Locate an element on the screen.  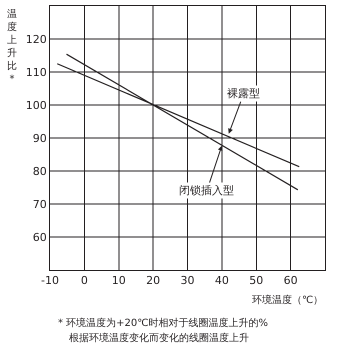
x-tick-label: 50 is located at coordinates (256, 281).